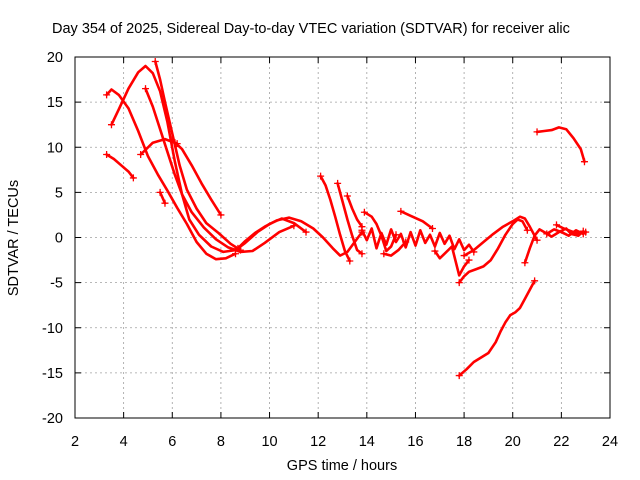  What do you see at coordinates (610, 442) in the screenshot?
I see `x-tick-label: 24` at bounding box center [610, 442].